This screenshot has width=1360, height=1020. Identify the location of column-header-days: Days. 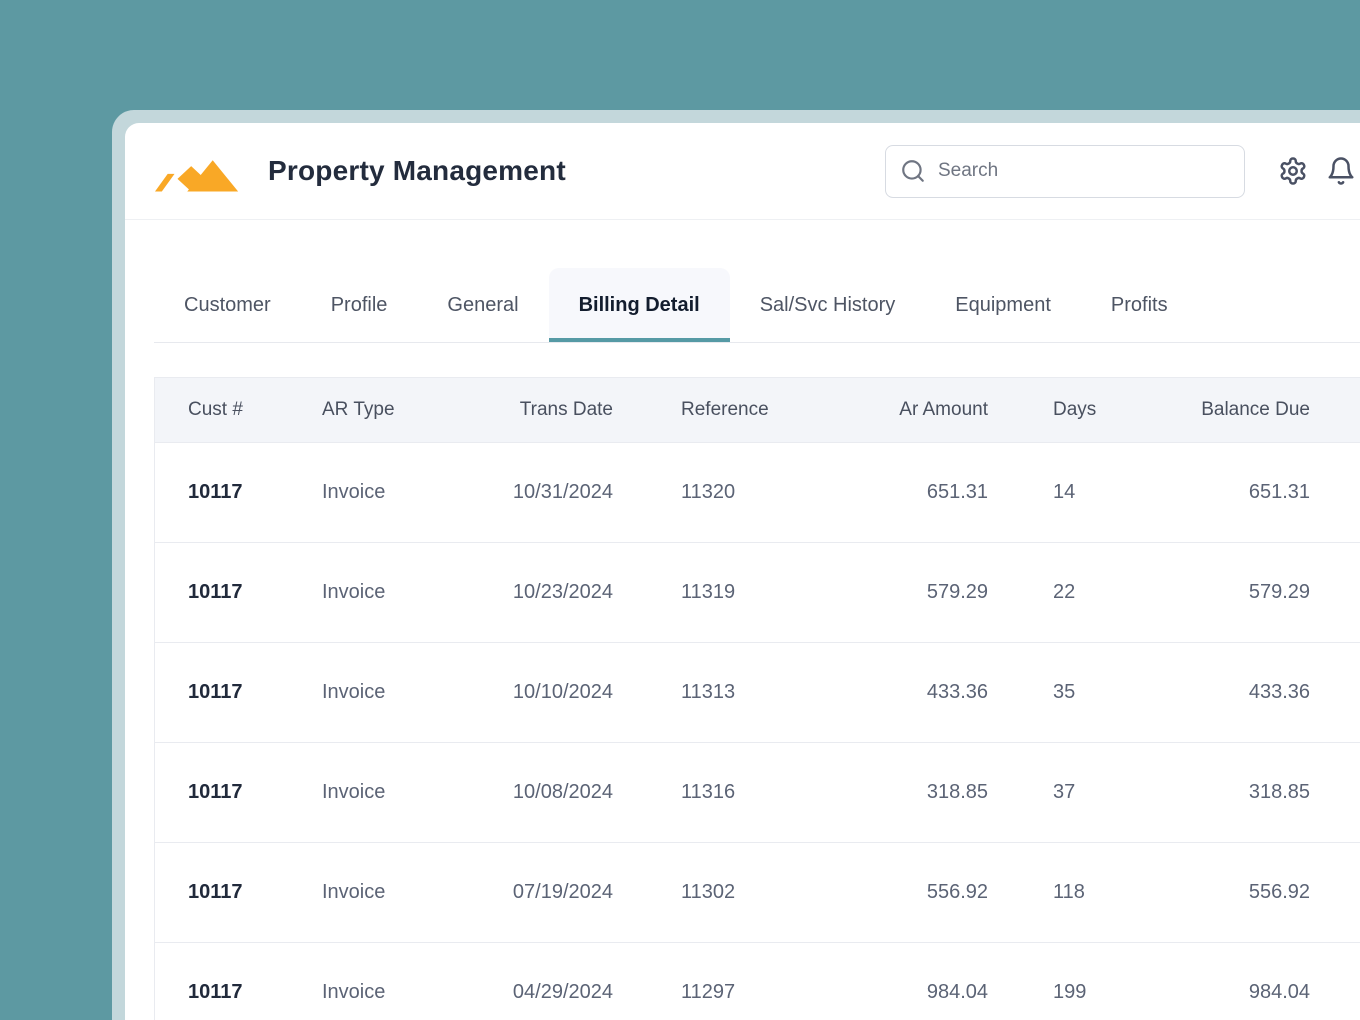
(1075, 409).